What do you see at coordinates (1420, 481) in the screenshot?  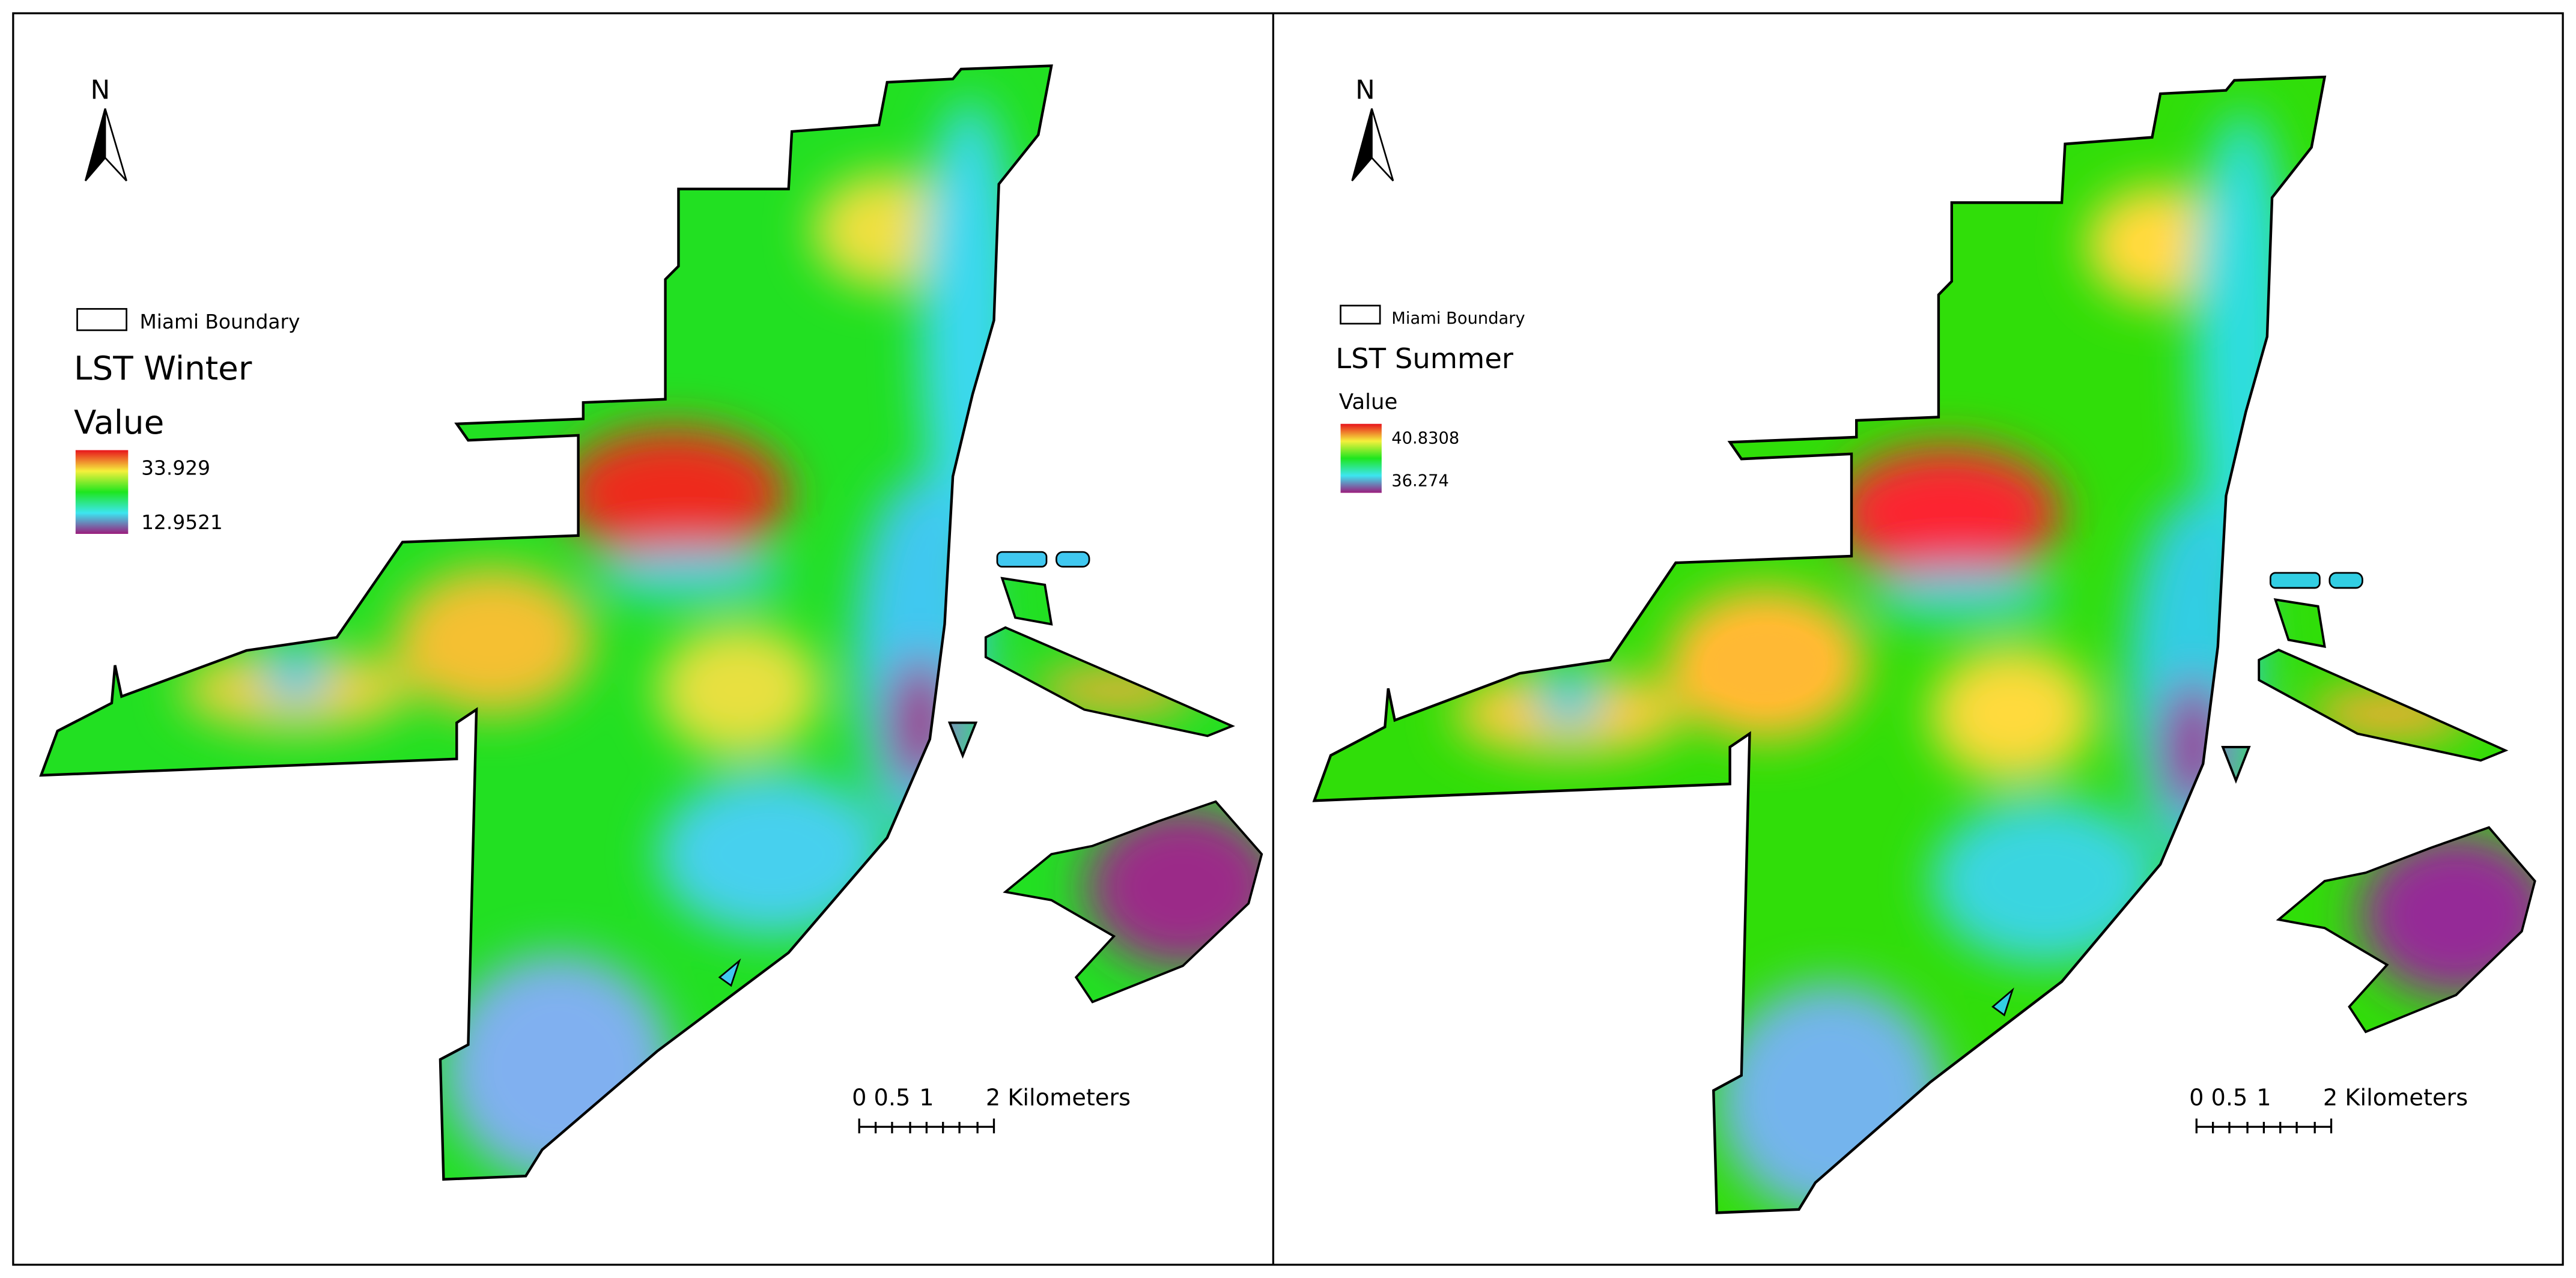 I see `legend-low: 36.274` at bounding box center [1420, 481].